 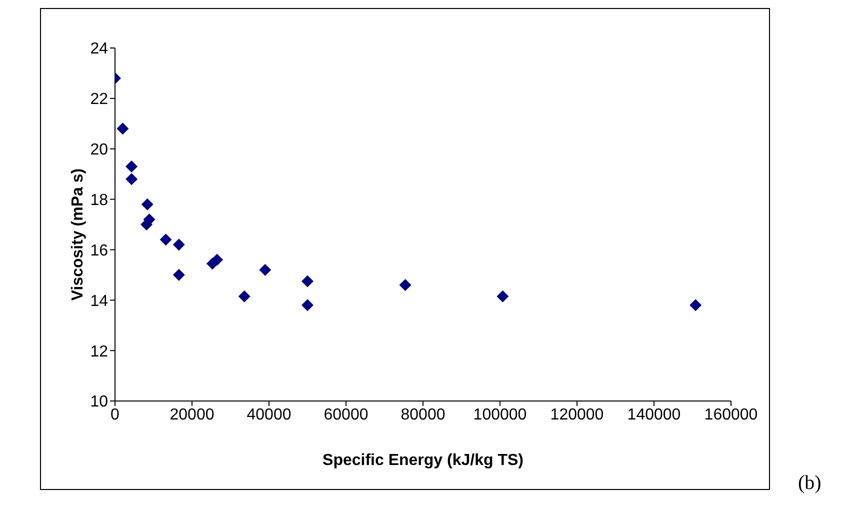 I want to click on x-tick-label: 160000, so click(x=731, y=415).